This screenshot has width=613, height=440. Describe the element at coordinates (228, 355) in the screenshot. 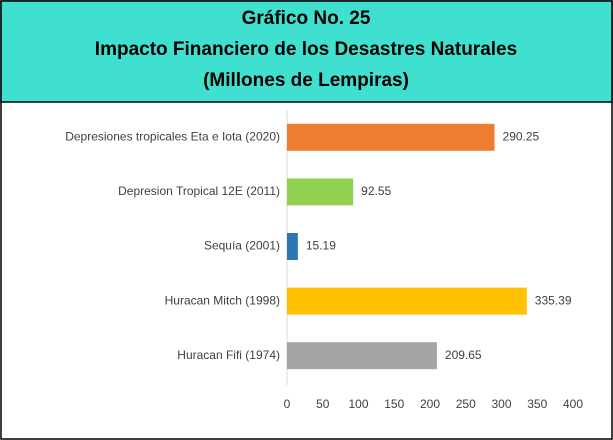

I see `y-tick-label: Huracan Fifi (1974)` at that location.